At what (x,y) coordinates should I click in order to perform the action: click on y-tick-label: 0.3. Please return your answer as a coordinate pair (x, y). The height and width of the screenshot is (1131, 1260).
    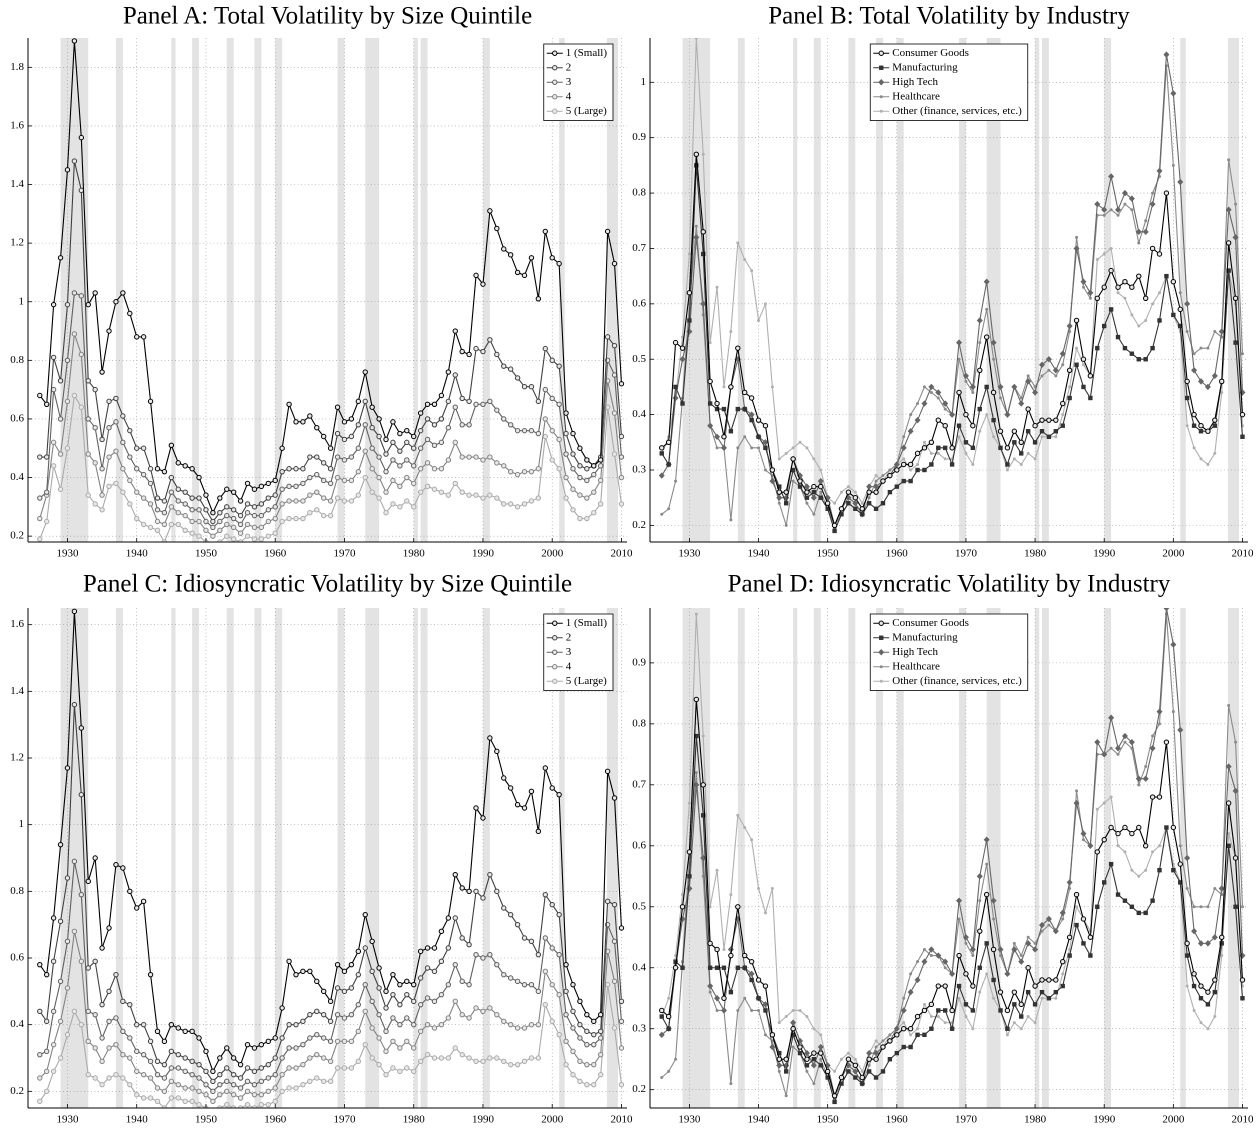
    Looking at the image, I should click on (639, 470).